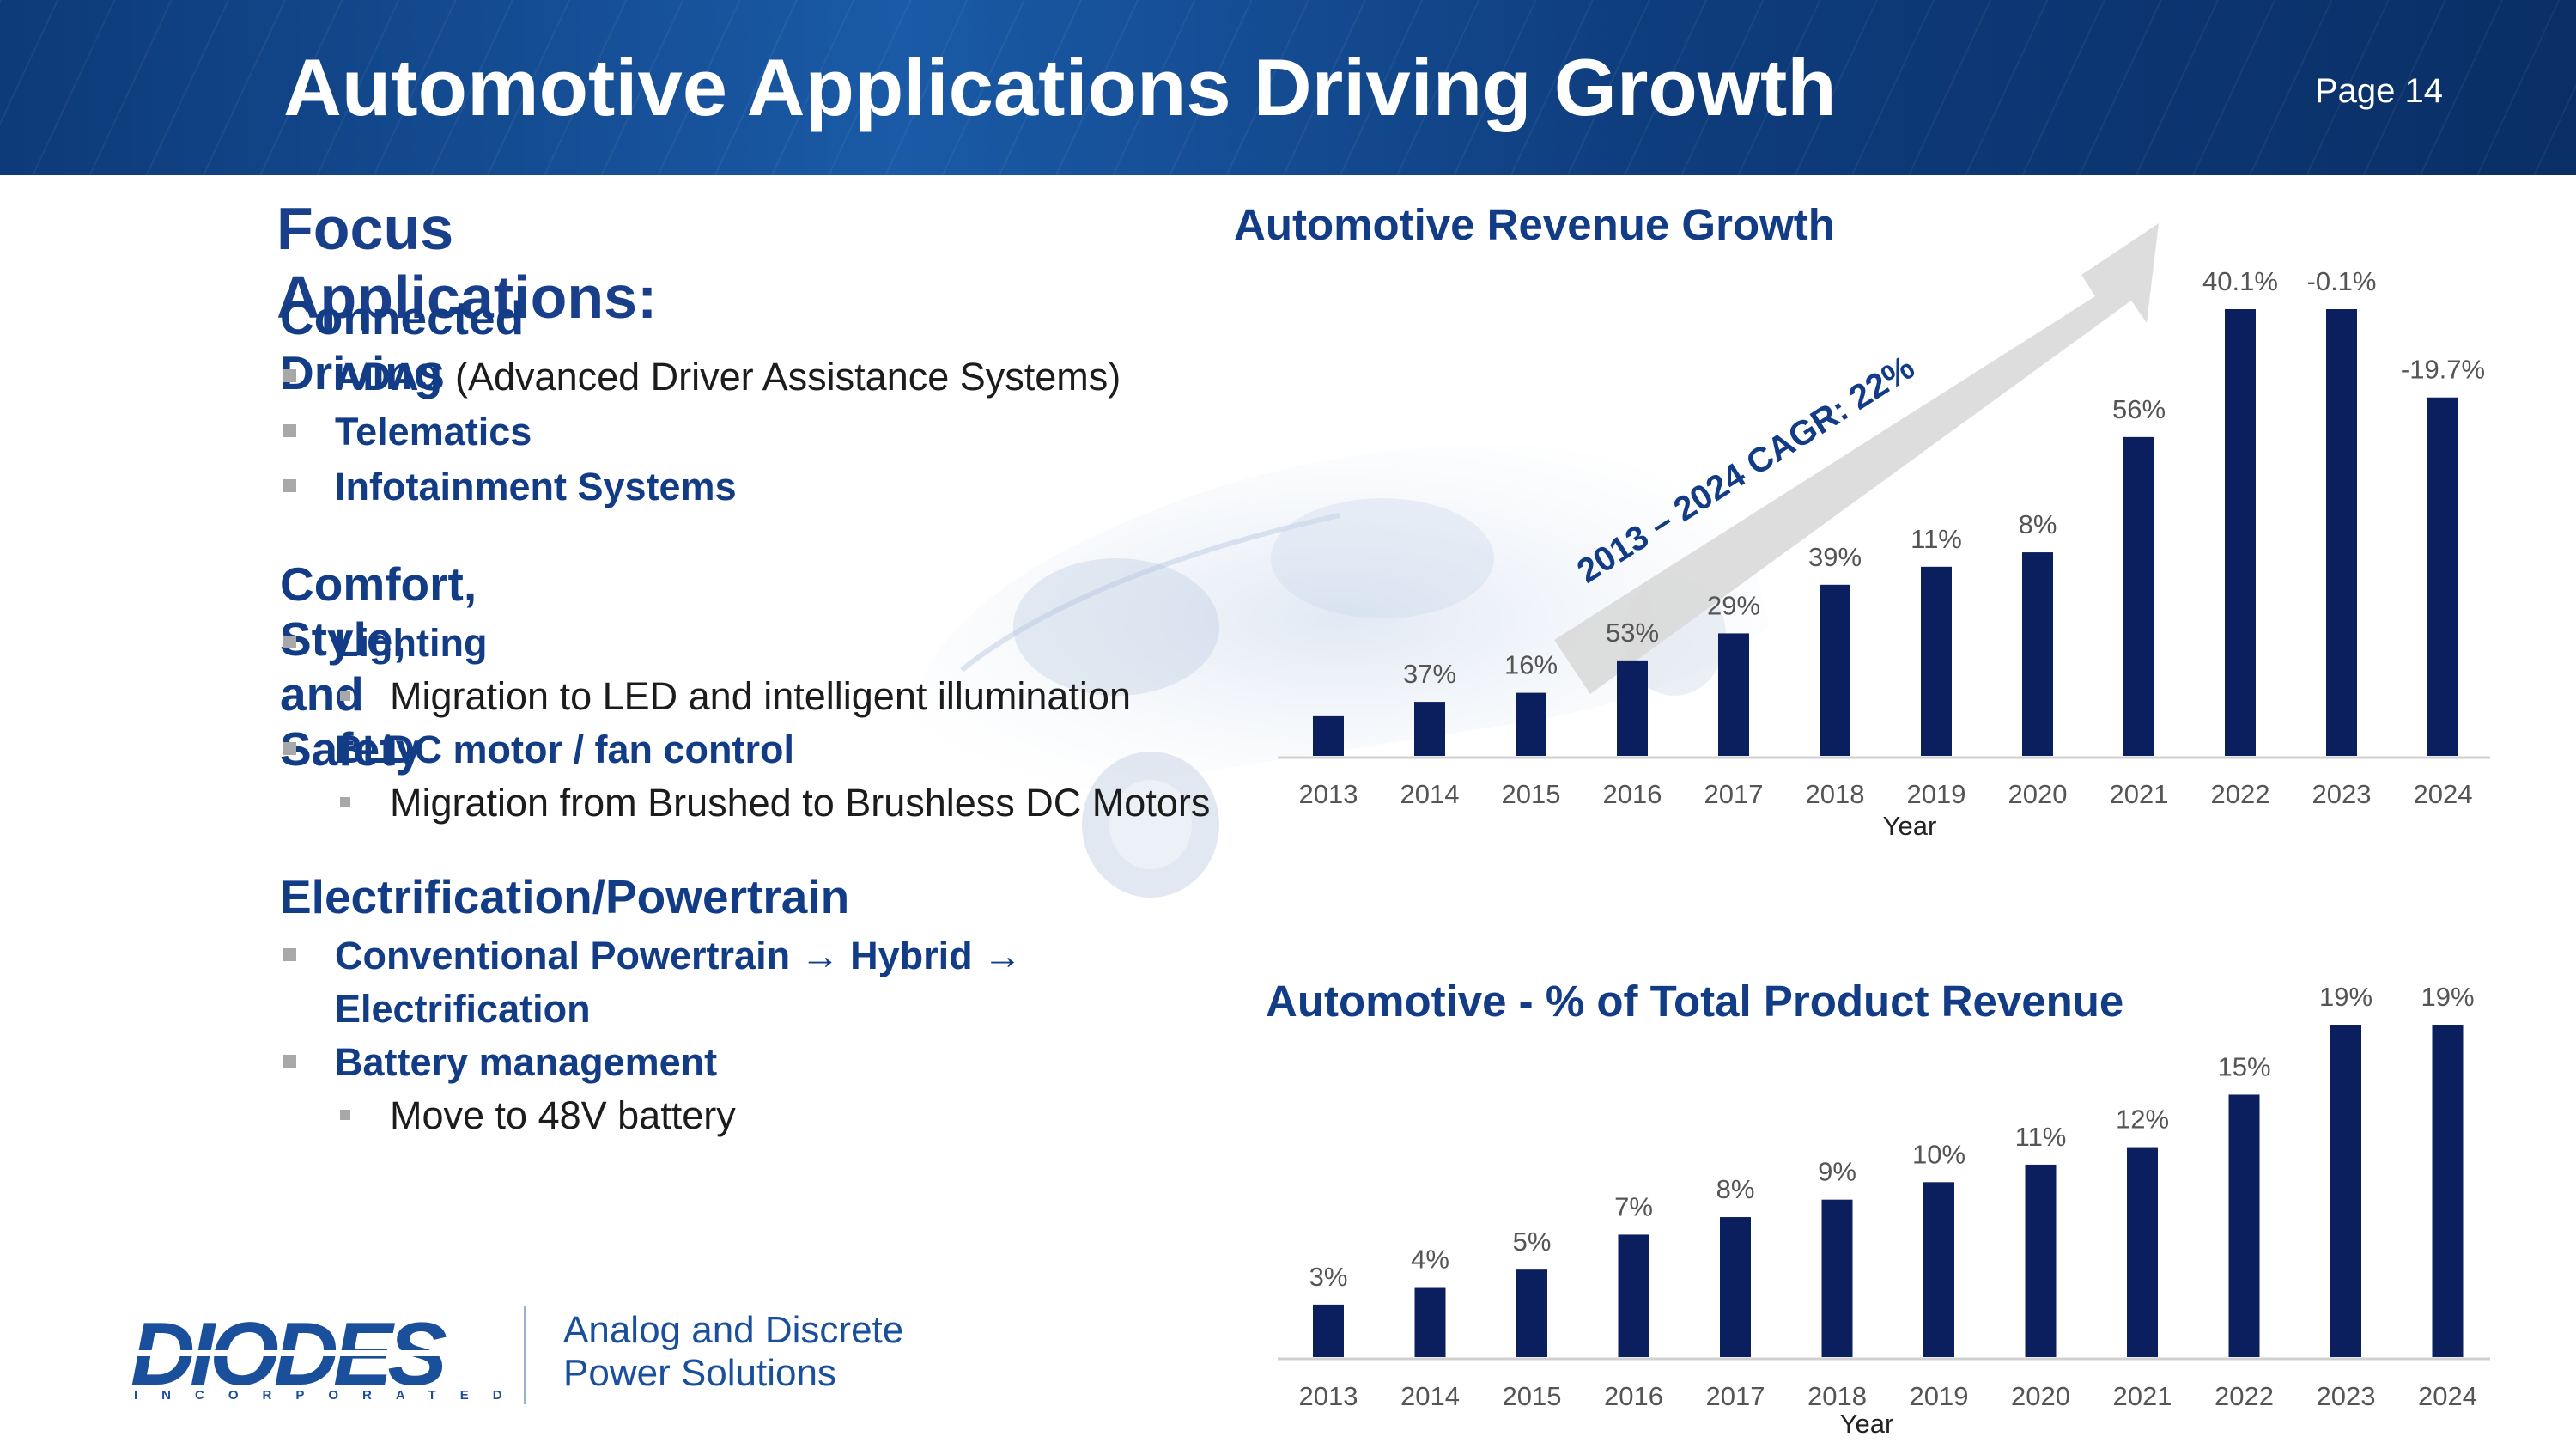  I want to click on diodes-logo-mark: DIODES, so click(307, 1355).